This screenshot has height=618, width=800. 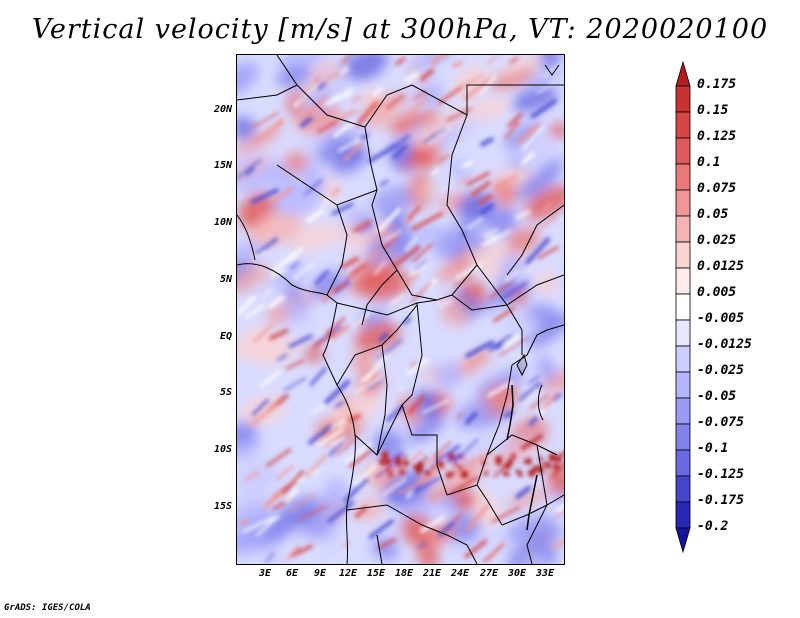 I want to click on lat-label: 15N, so click(x=222, y=165).